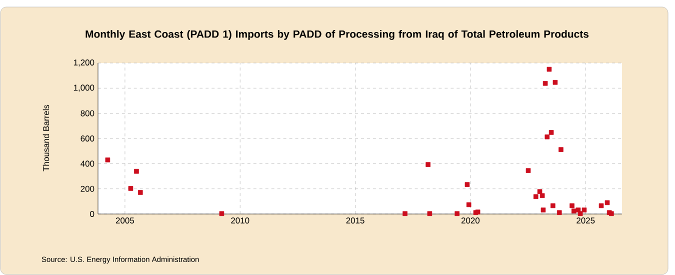 The height and width of the screenshot is (275, 675). I want to click on x-tick-label: 2010, so click(240, 221).